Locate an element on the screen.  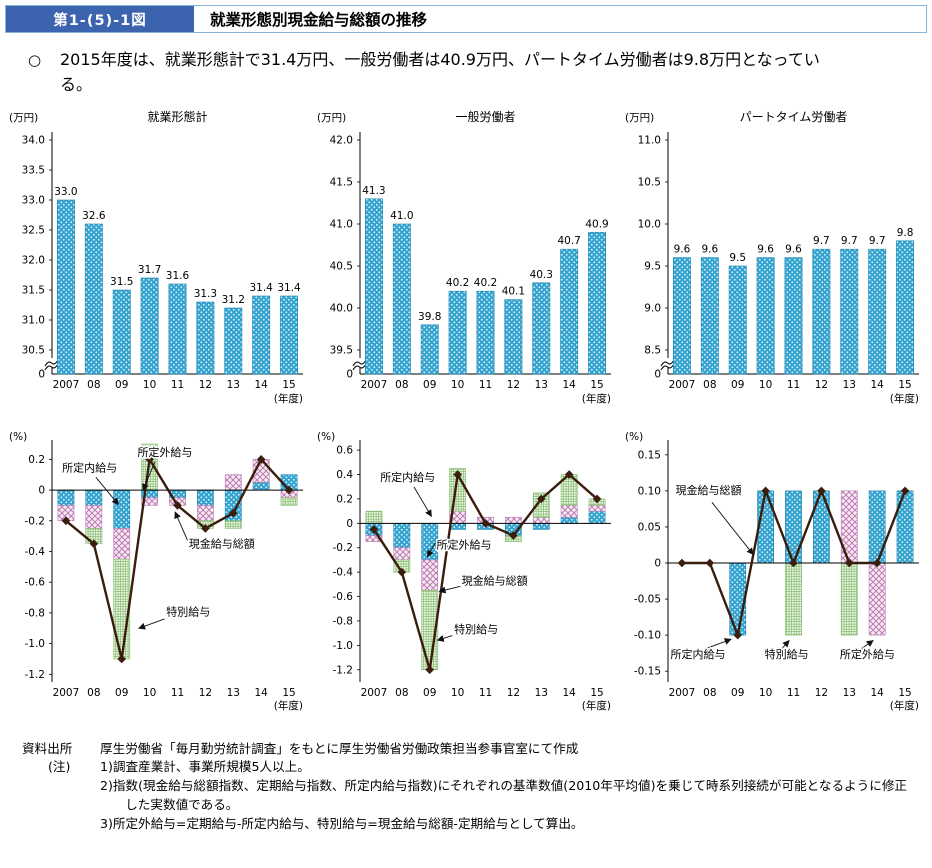
source-label: 資料出所 is located at coordinates (47, 748).